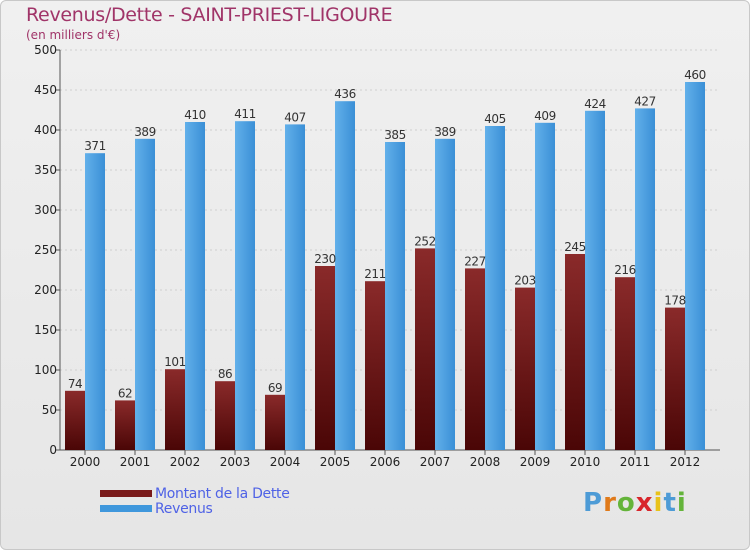 Image resolution: width=750 pixels, height=550 pixels. What do you see at coordinates (285, 462) in the screenshot?
I see `x-tick-label-2004: 2004` at bounding box center [285, 462].